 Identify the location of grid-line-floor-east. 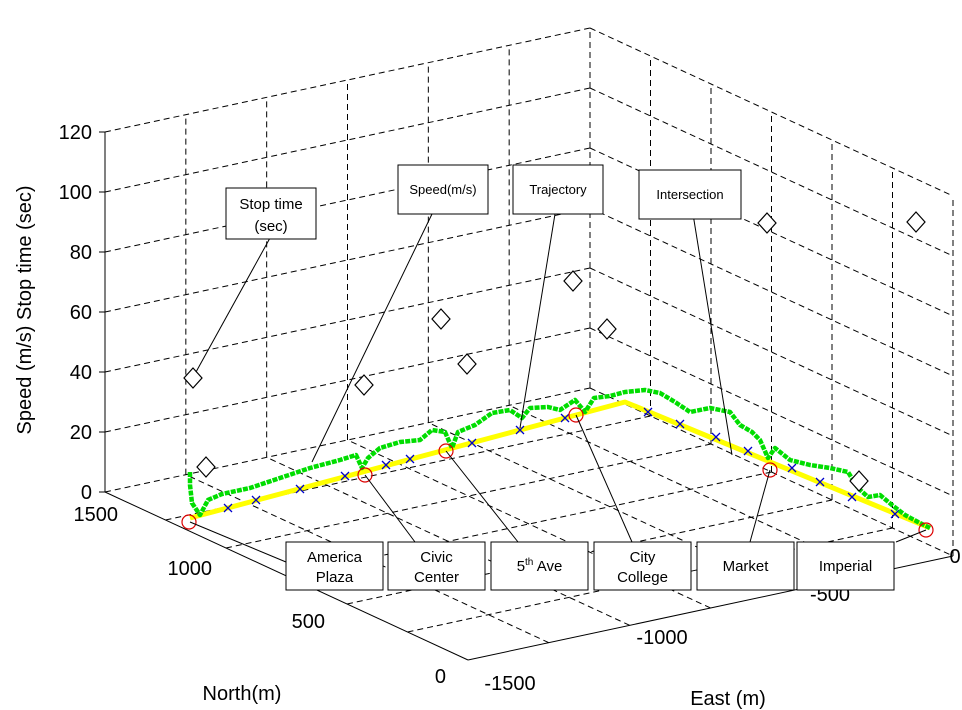
(529, 524).